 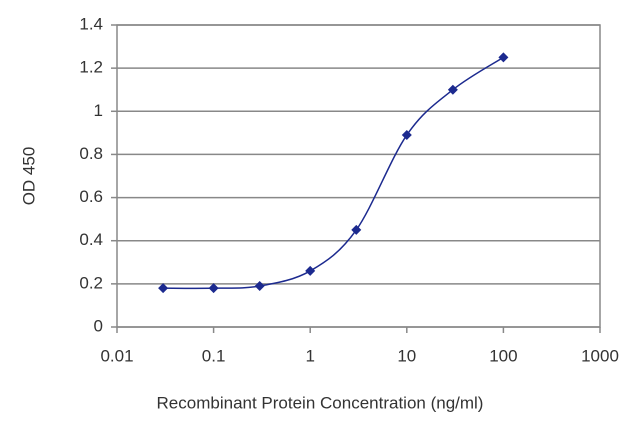 I want to click on x-tick-label: 0.1, so click(x=214, y=355).